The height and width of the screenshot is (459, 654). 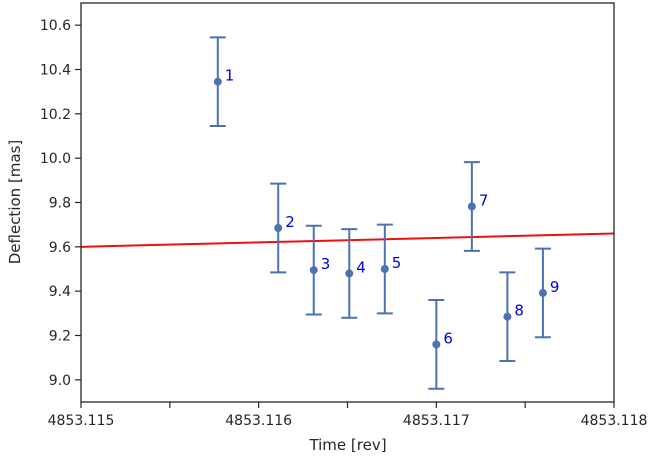 What do you see at coordinates (347, 445) in the screenshot?
I see `x-axis-label: Time [rev]` at bounding box center [347, 445].